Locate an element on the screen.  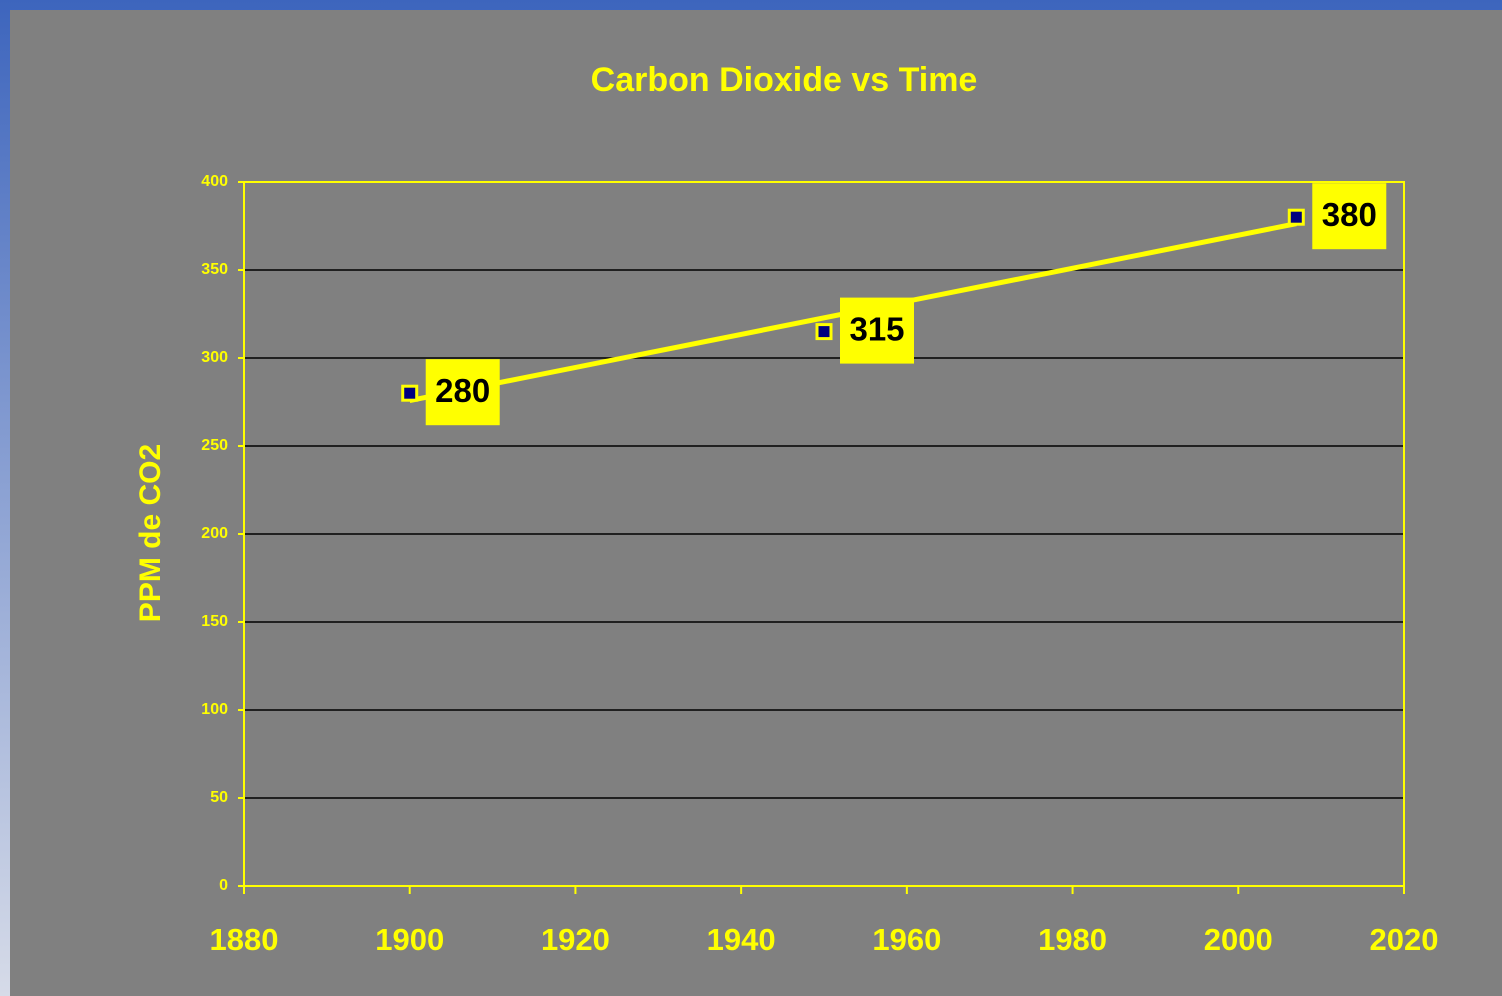
y-tick-label: 50 is located at coordinates (219, 797).